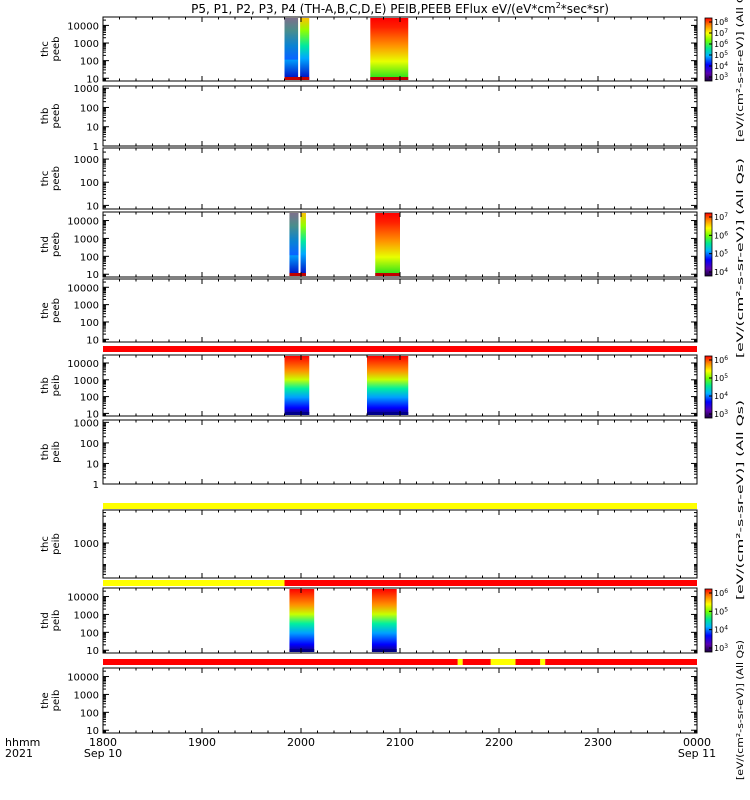  What do you see at coordinates (103, 742) in the screenshot?
I see `x-tick-label: 1800` at bounding box center [103, 742].